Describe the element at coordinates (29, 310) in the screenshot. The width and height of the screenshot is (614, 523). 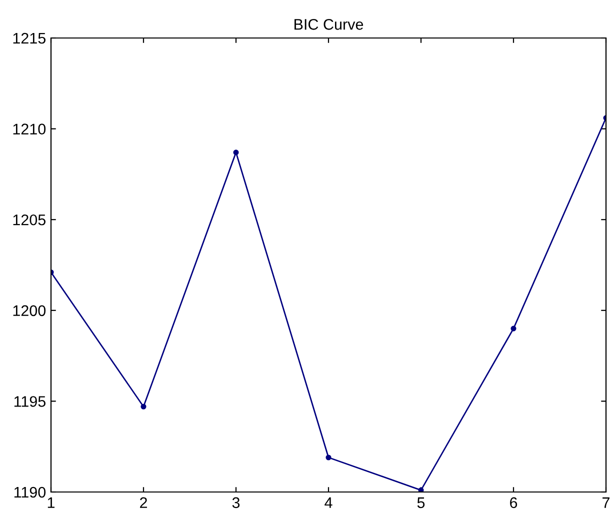
I see `y-tick-label: 1200` at that location.